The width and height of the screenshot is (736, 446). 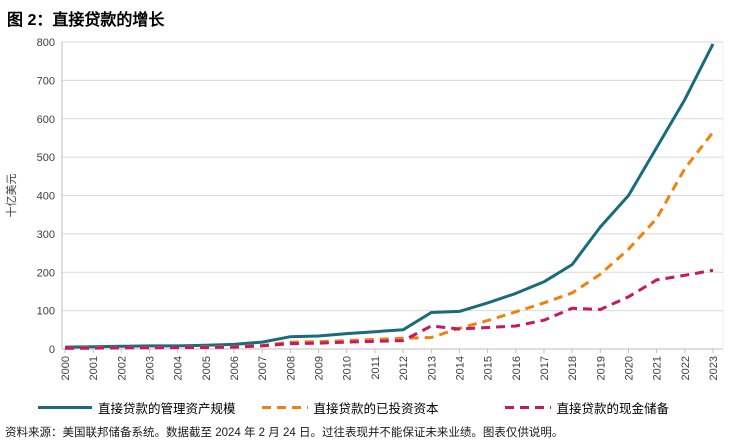 What do you see at coordinates (46, 81) in the screenshot?
I see `y-tick-label: 700` at bounding box center [46, 81].